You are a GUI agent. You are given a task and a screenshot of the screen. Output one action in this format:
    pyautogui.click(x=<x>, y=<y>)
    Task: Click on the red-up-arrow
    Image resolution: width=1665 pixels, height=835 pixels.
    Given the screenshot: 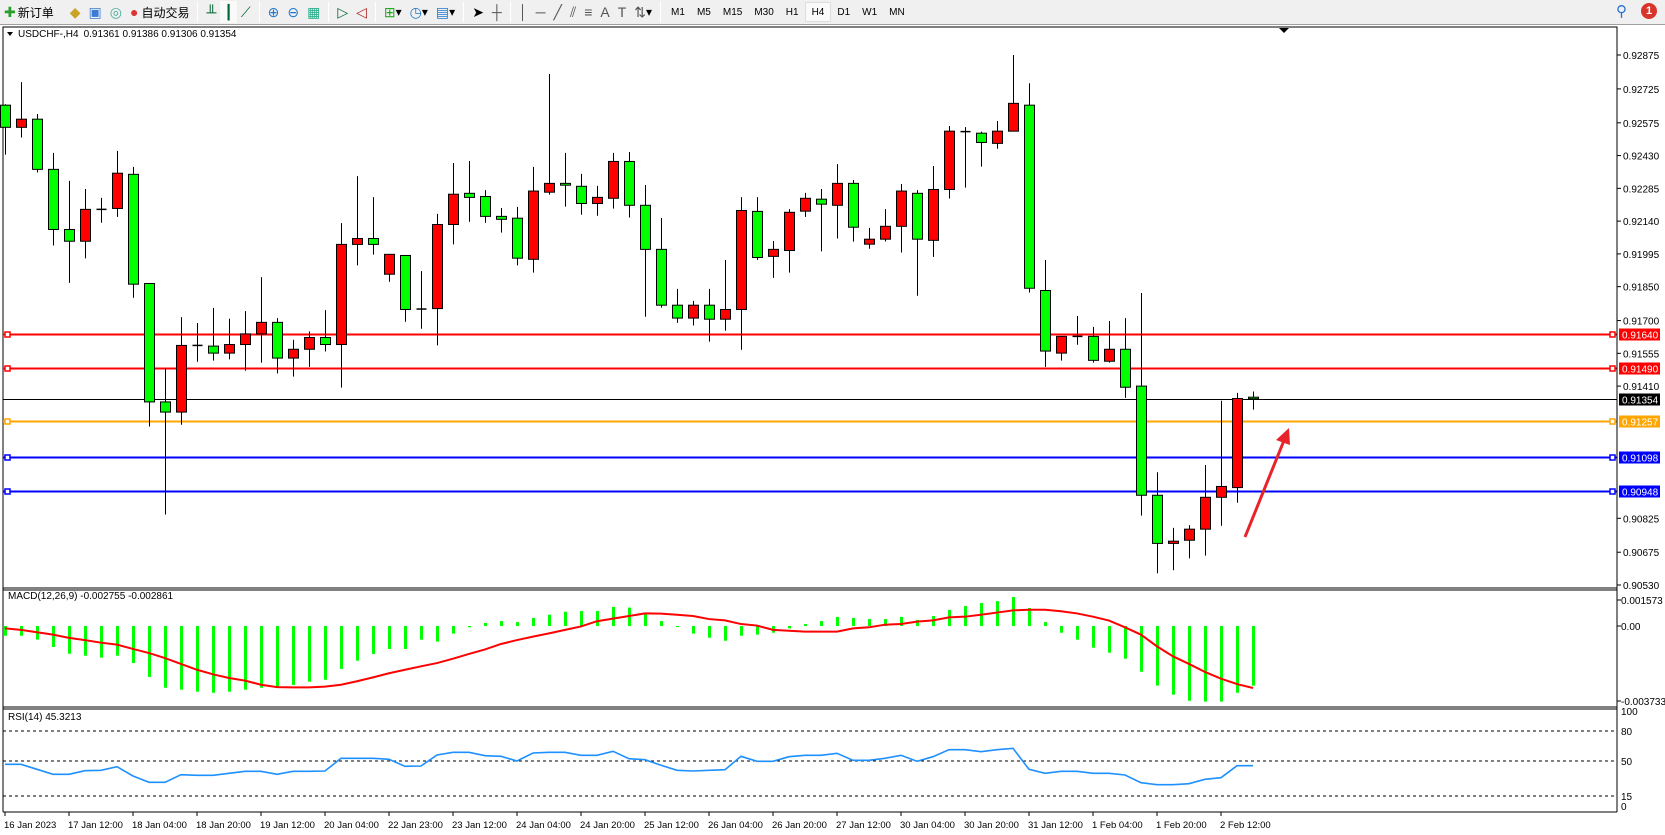 What is the action you would take?
    pyautogui.click(x=1266, y=483)
    